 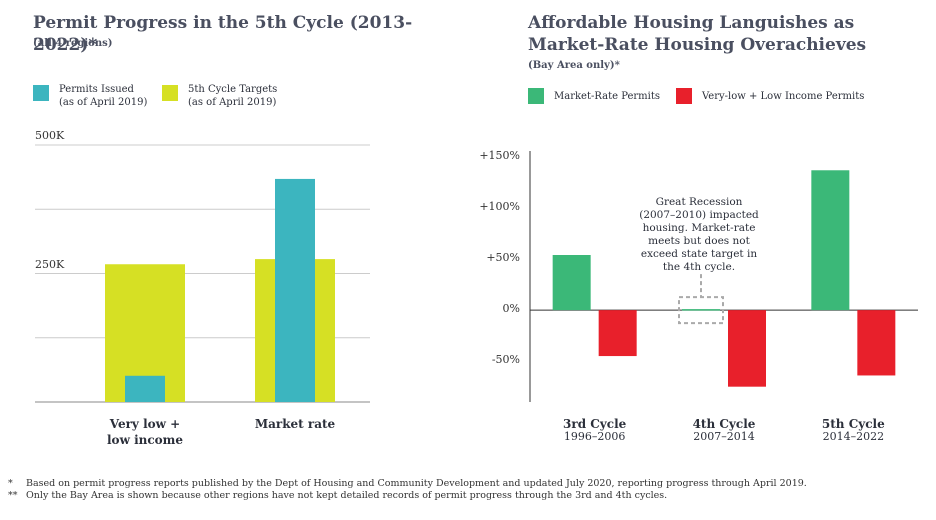 What do you see at coordinates (511, 309) in the screenshot?
I see `y-tick-label: 0%` at bounding box center [511, 309].